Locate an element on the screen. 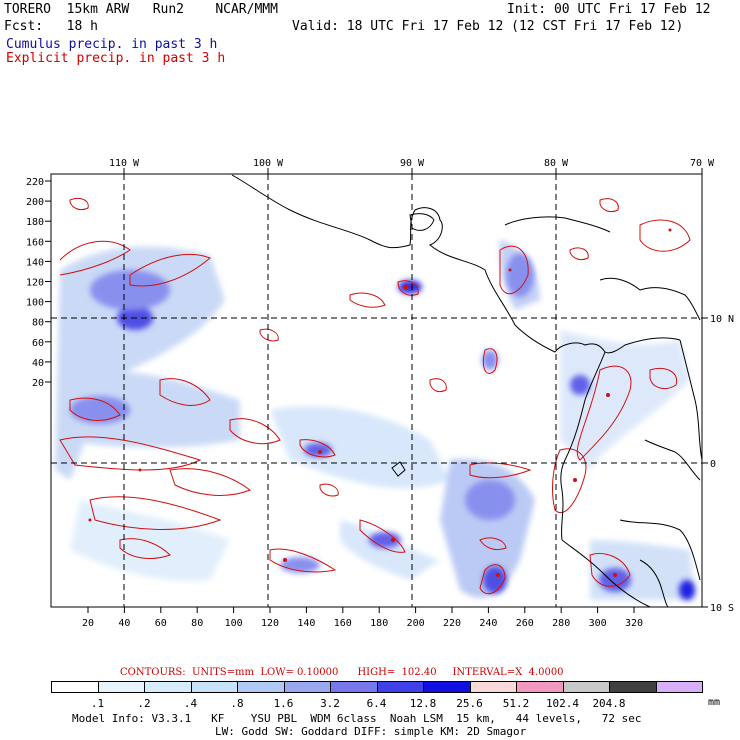 The width and height of the screenshot is (740, 740). x-tick-label: 260 is located at coordinates (525, 623).